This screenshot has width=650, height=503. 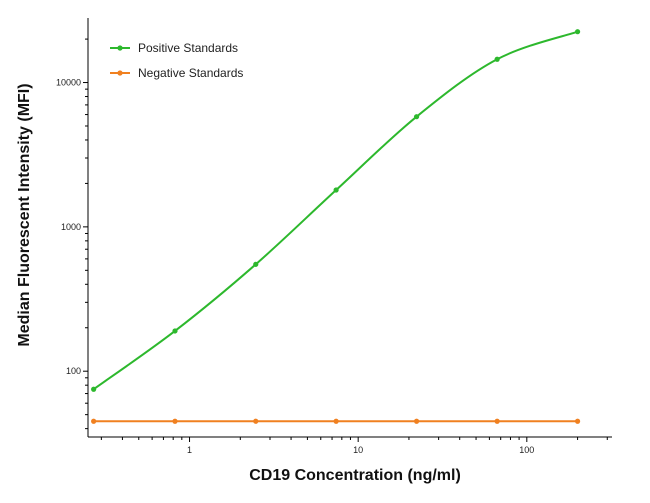 What do you see at coordinates (189, 450) in the screenshot?
I see `x-tick-label: 1` at bounding box center [189, 450].